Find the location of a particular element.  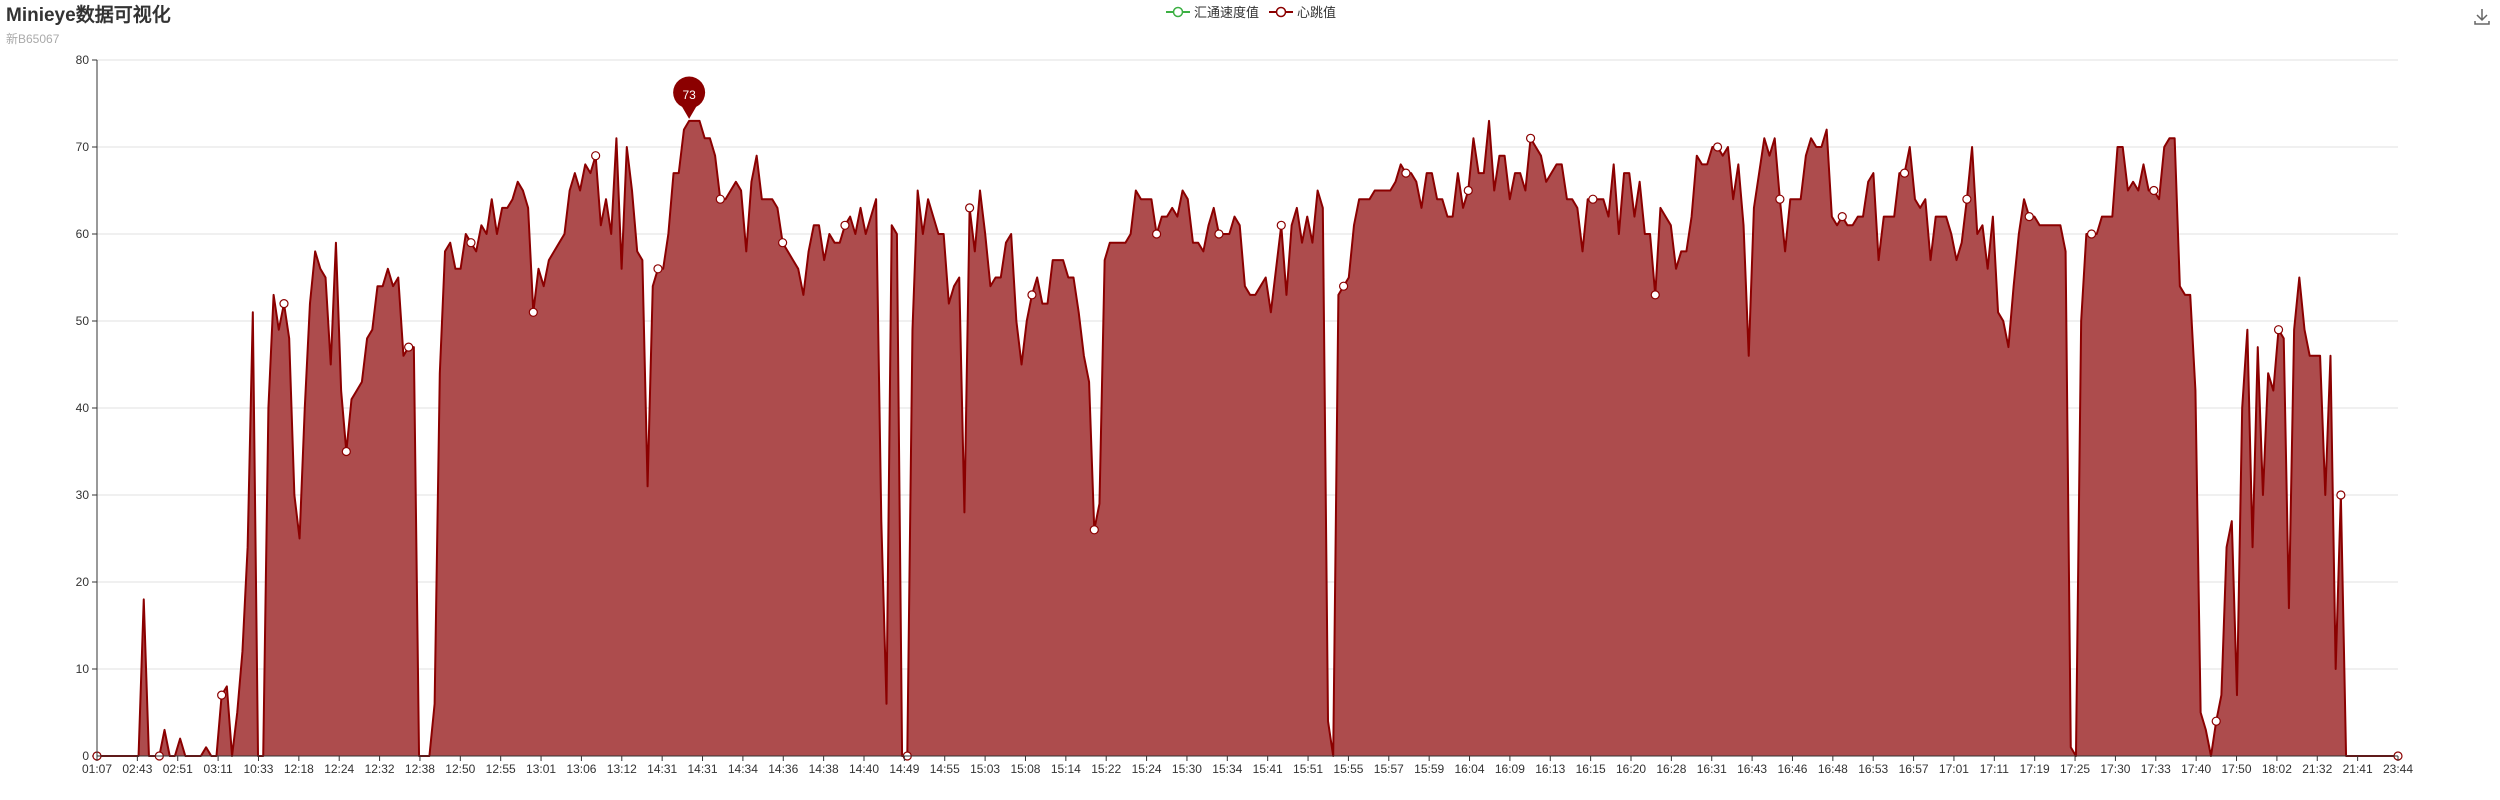

x-tick-label: 16:53 is located at coordinates (1873, 769).